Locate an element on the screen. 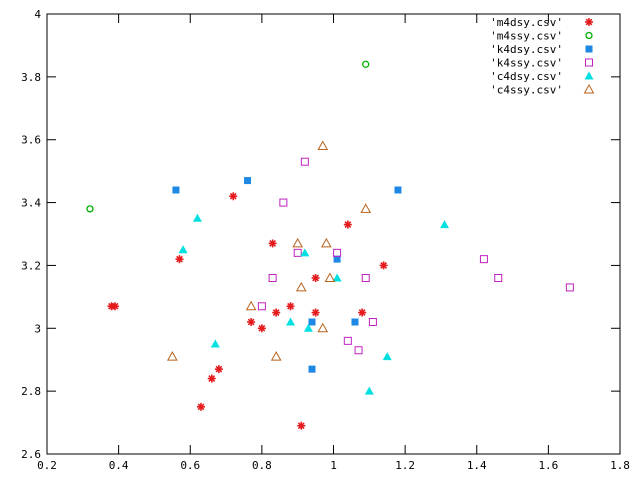 The width and height of the screenshot is (640, 480). y-tick-label: 2.6 is located at coordinates (31, 454).